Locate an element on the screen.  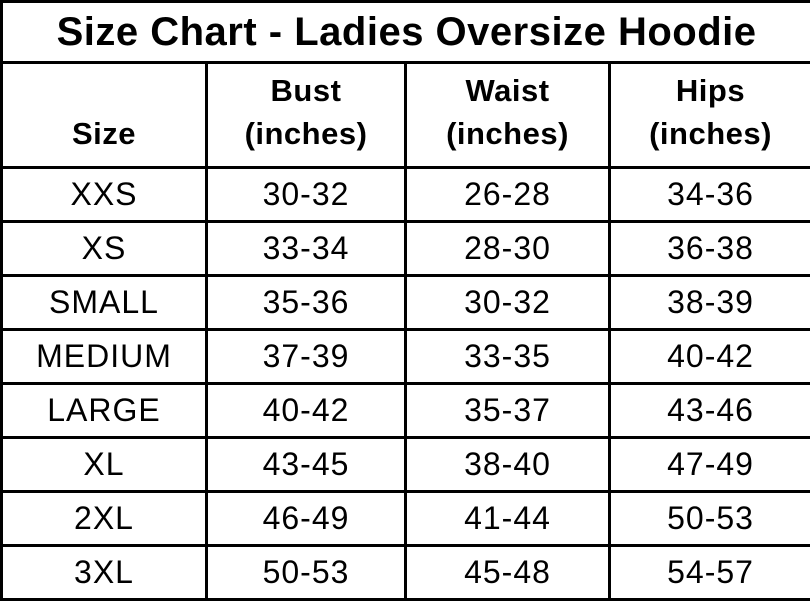
table-row: XS 33-34 28-30 36-38 is located at coordinates (406, 249).